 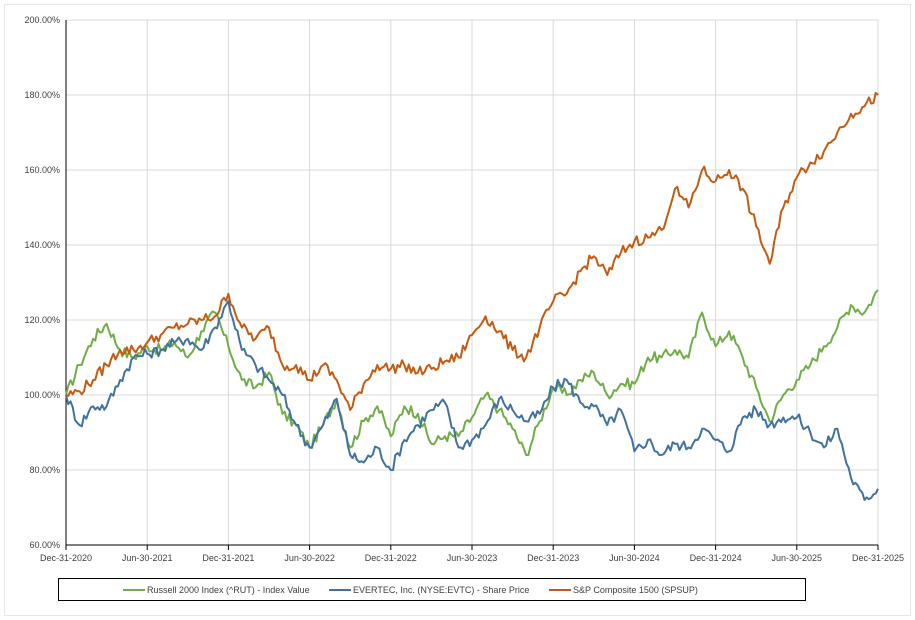 What do you see at coordinates (42, 95) in the screenshot?
I see `y-tick-label: 180.00%` at bounding box center [42, 95].